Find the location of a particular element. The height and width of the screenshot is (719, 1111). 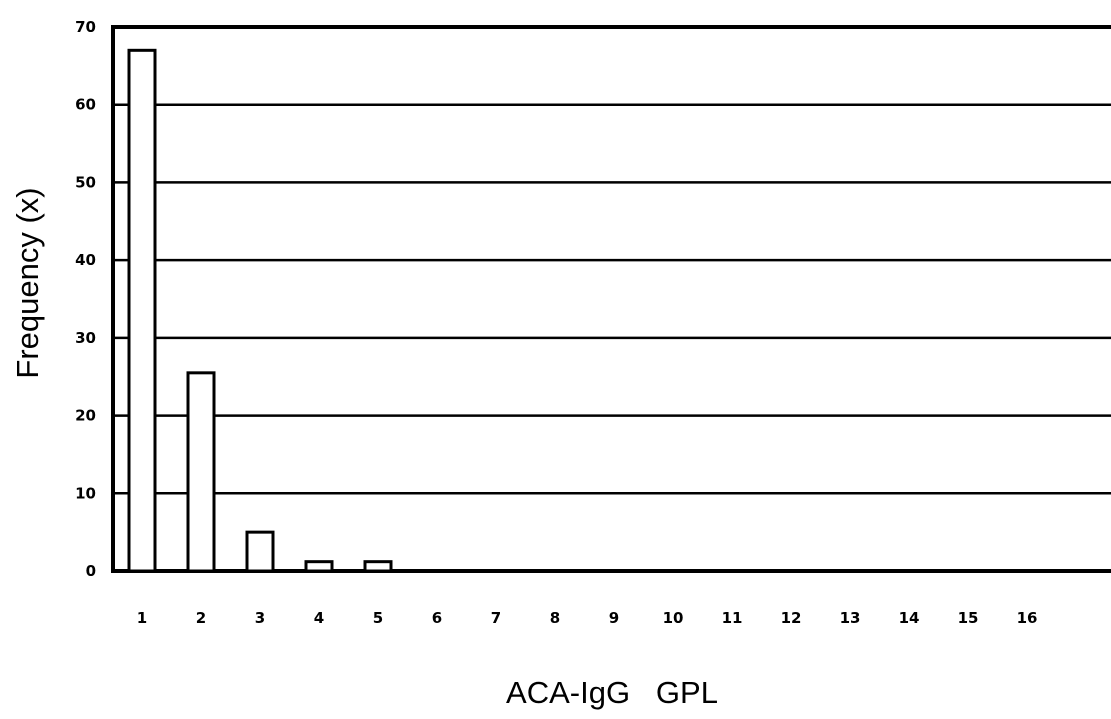

x-tick-labels: 1 2 3 4 5 6 7 8 9 10 11 12 13 14 15 16 is located at coordinates (587, 618).